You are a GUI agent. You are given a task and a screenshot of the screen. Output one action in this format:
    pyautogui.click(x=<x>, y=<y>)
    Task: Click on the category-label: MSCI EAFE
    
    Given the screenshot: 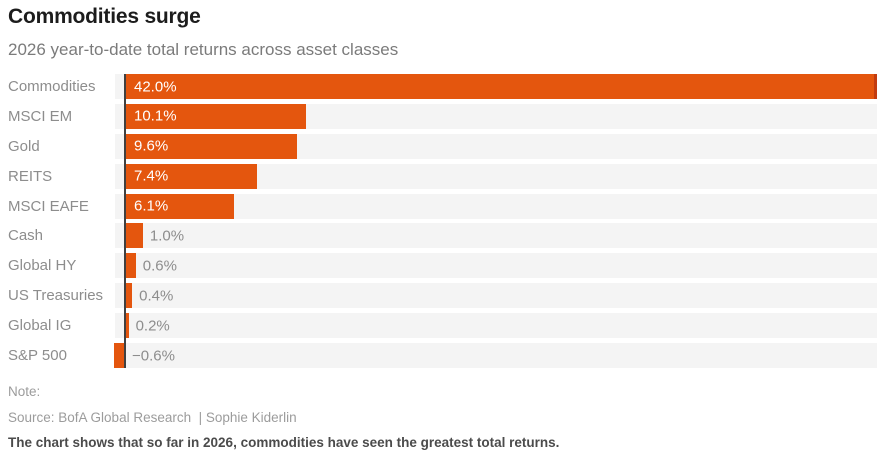 What is the action you would take?
    pyautogui.click(x=48, y=206)
    